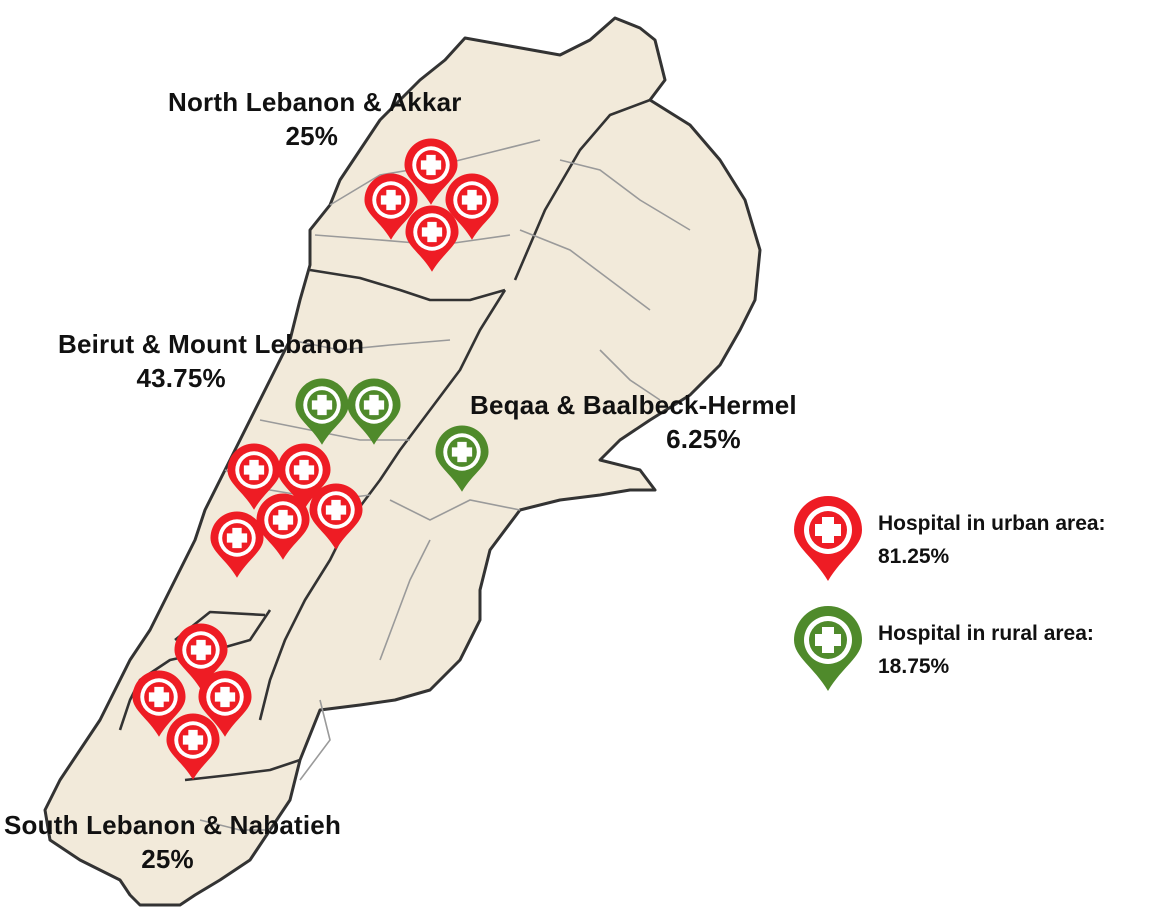 Image resolution: width=1170 pixels, height=913 pixels. What do you see at coordinates (914, 556) in the screenshot?
I see `legend-urban-percent: 81.25%` at bounding box center [914, 556].